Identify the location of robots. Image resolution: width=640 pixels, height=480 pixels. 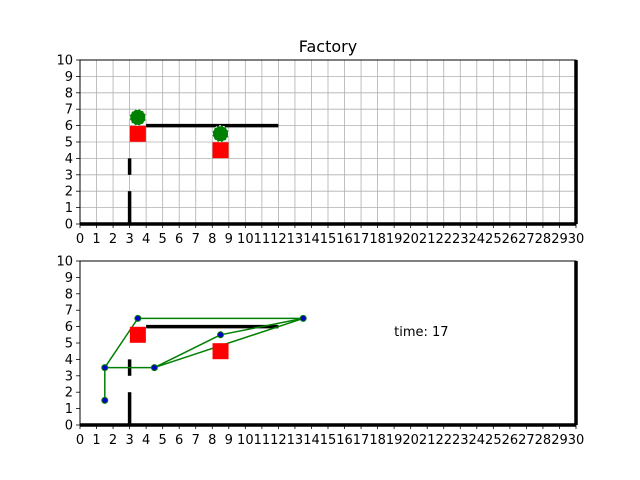
(179, 125).